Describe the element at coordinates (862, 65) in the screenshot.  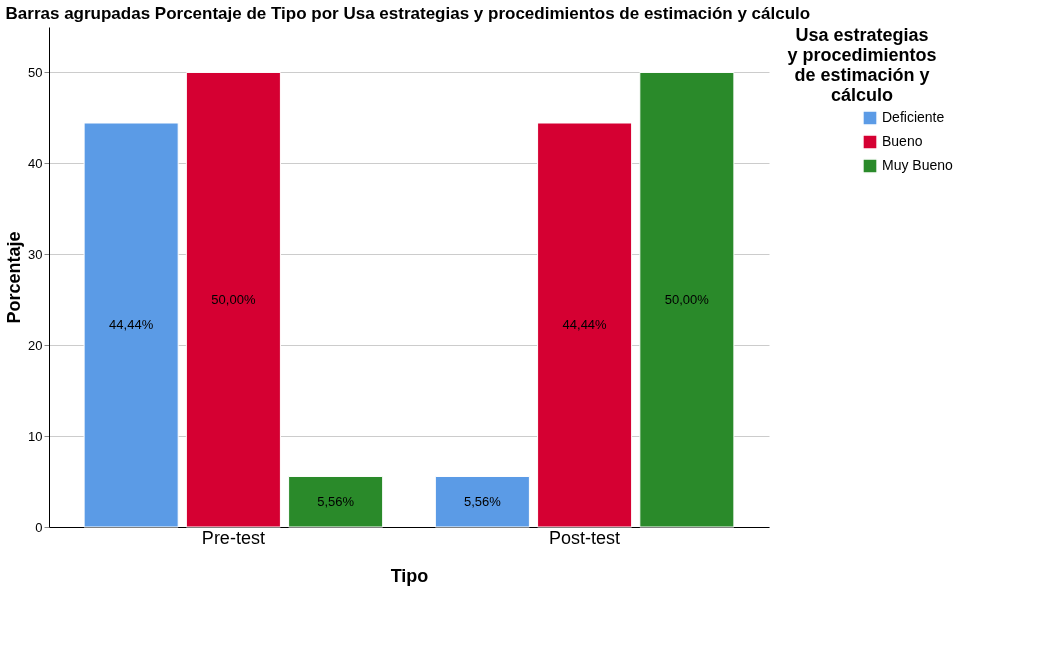
I see `legend-title: Usa estrategias y procedimientos de estimación y cálculo` at that location.